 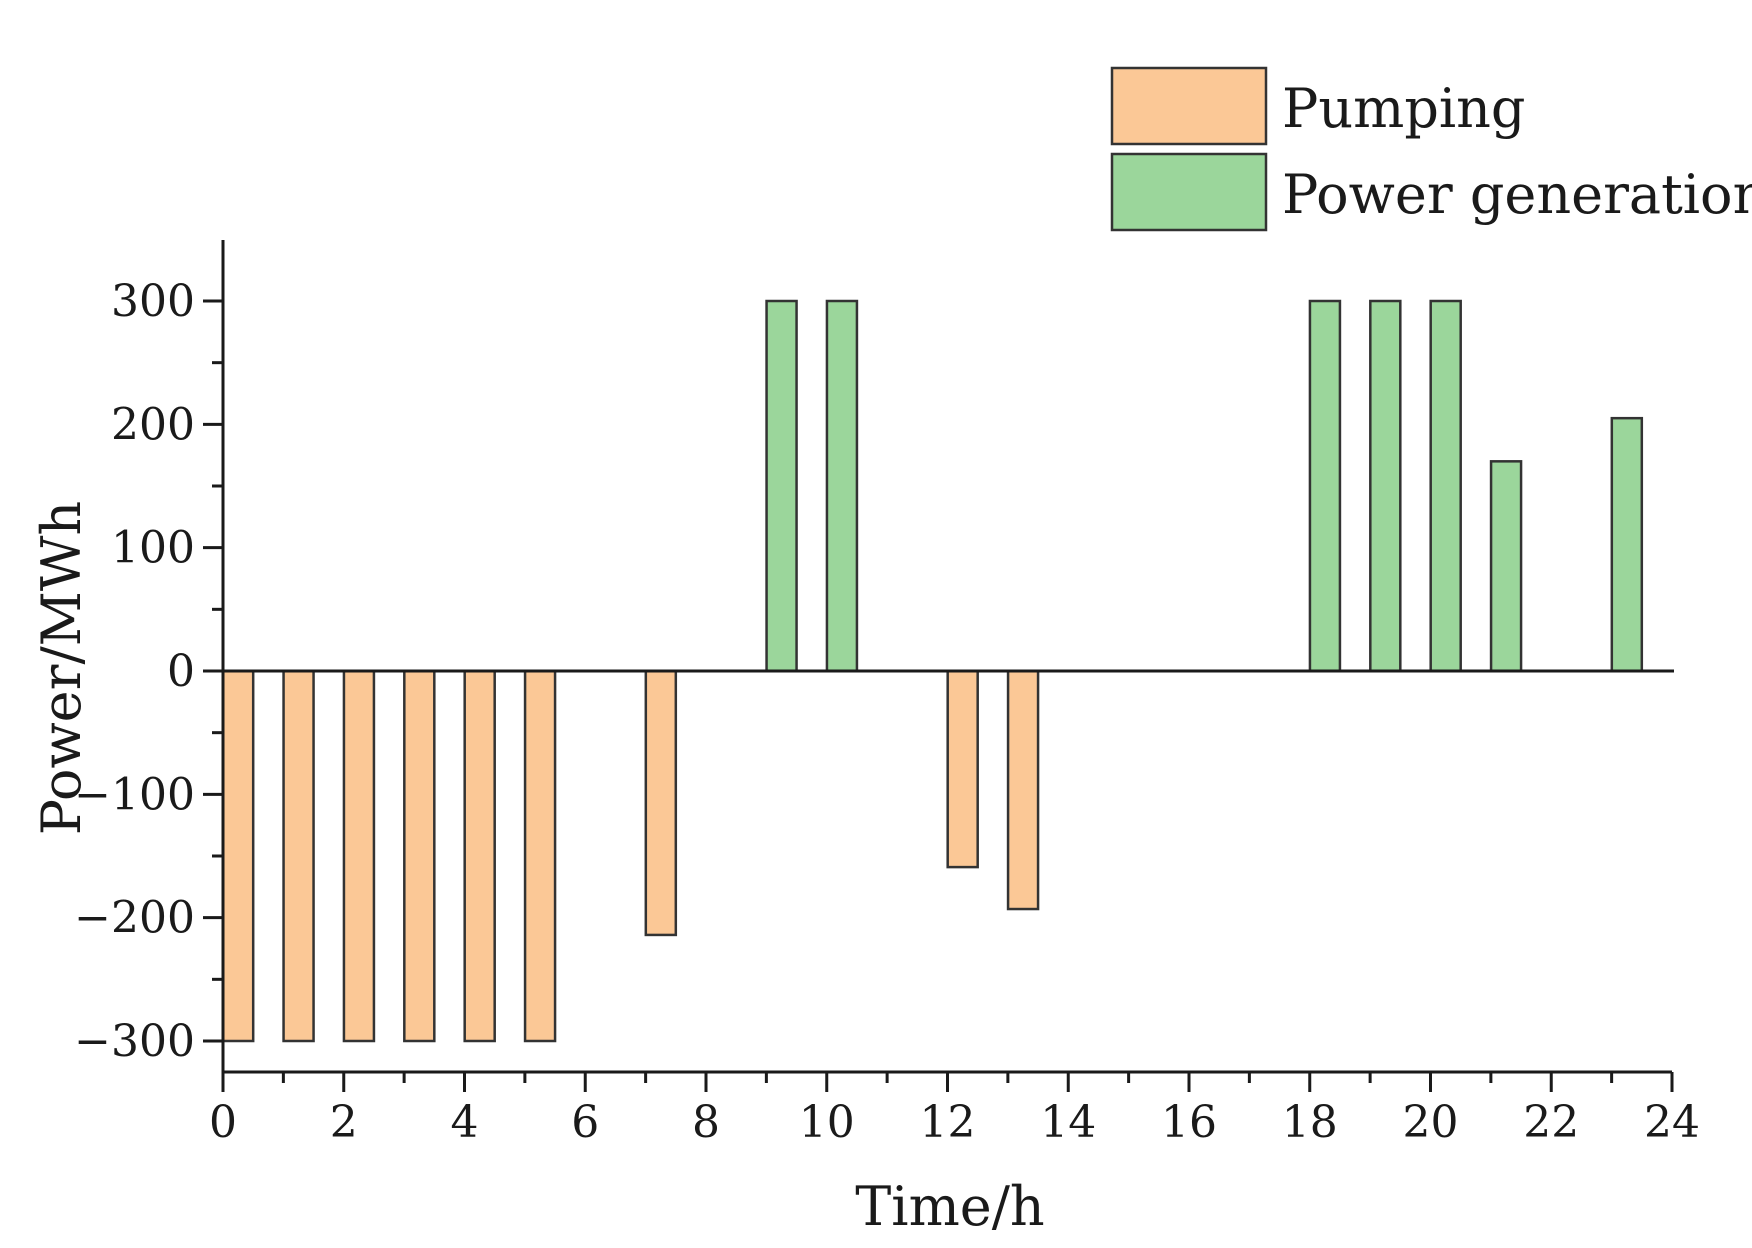 I want to click on y-tick-label: 200, so click(x=153, y=424).